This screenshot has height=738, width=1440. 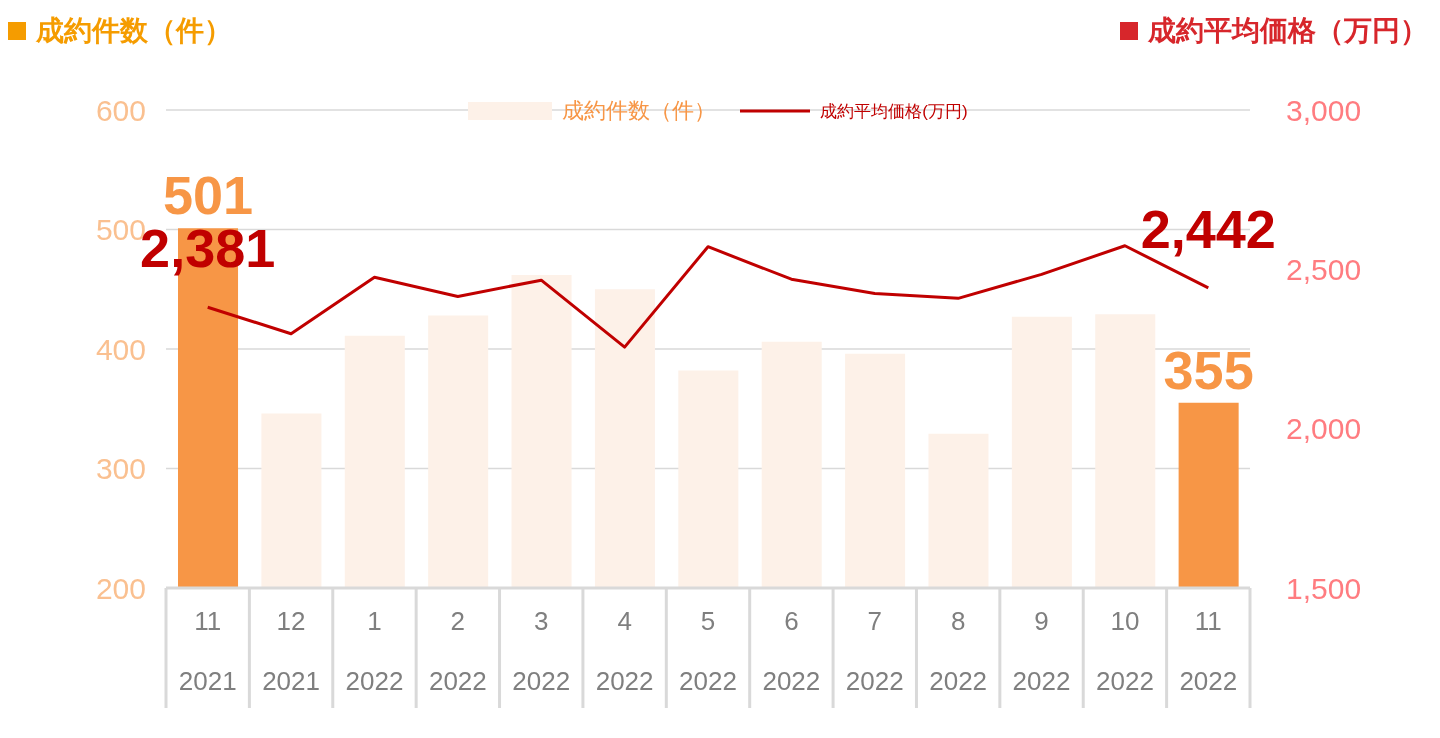 I want to click on data-label: 501, so click(x=208, y=195).